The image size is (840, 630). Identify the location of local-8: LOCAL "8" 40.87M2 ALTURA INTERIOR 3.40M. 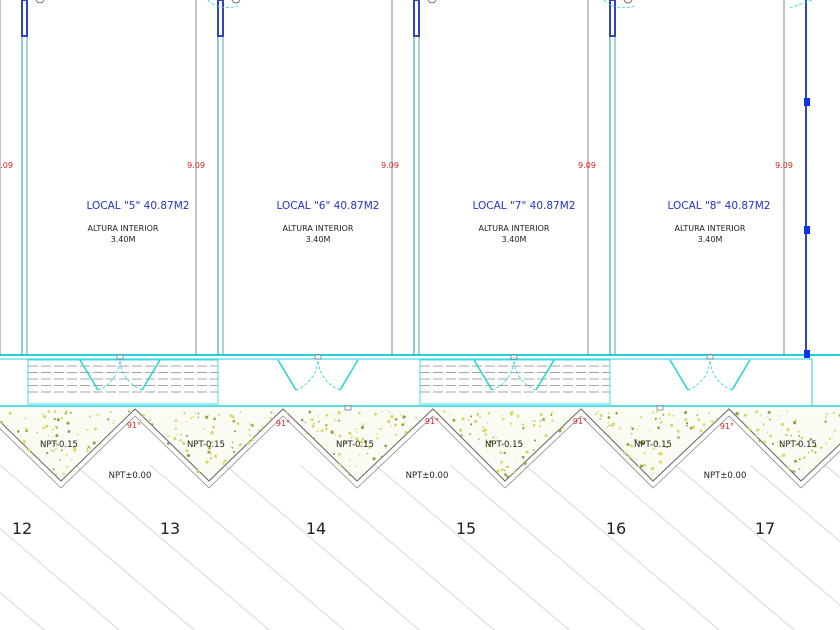
(719, 222).